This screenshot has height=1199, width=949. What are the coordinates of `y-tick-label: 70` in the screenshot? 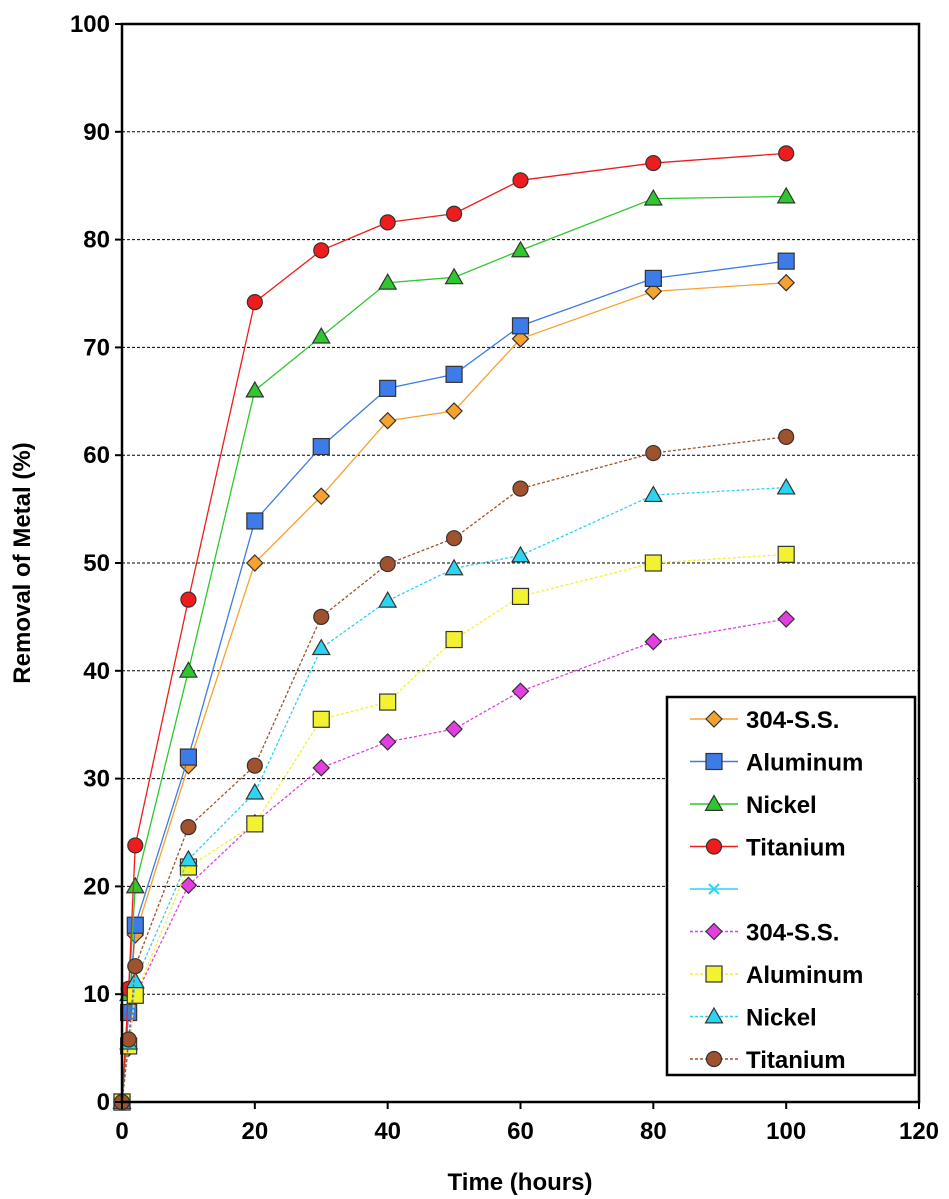 It's located at (96, 347).